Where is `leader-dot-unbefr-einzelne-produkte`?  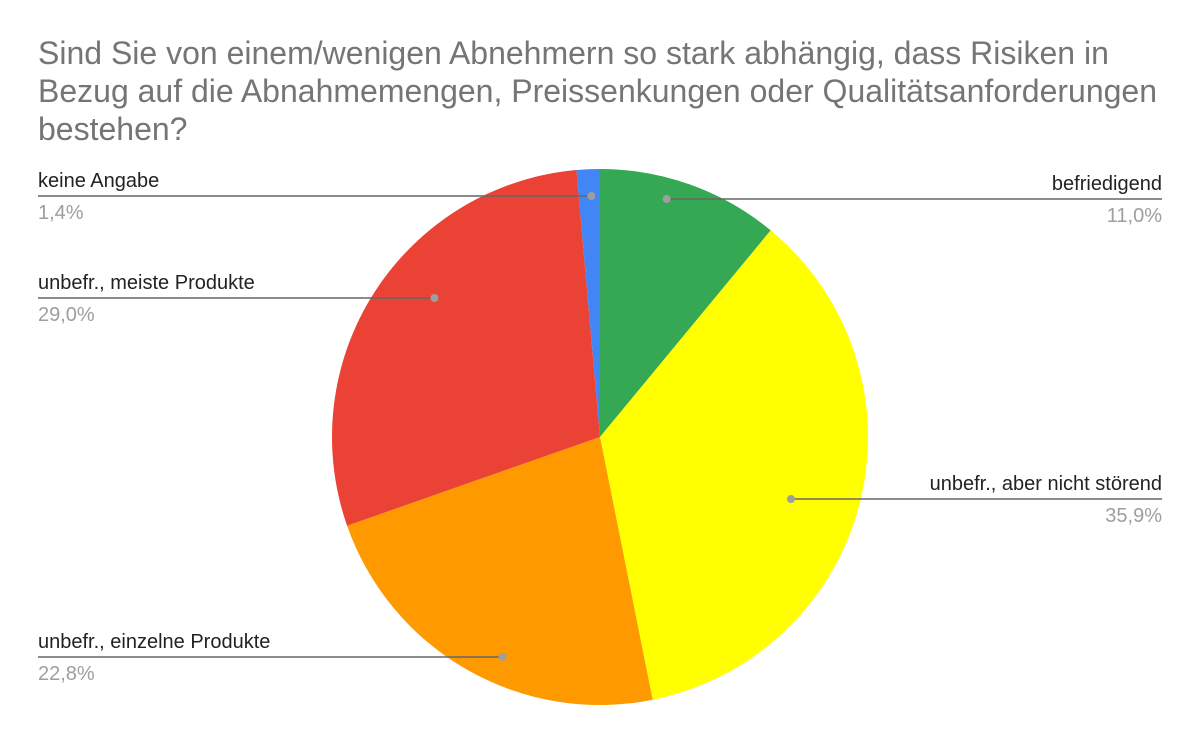
leader-dot-unbefr-einzelne-produkte is located at coordinates (502, 657).